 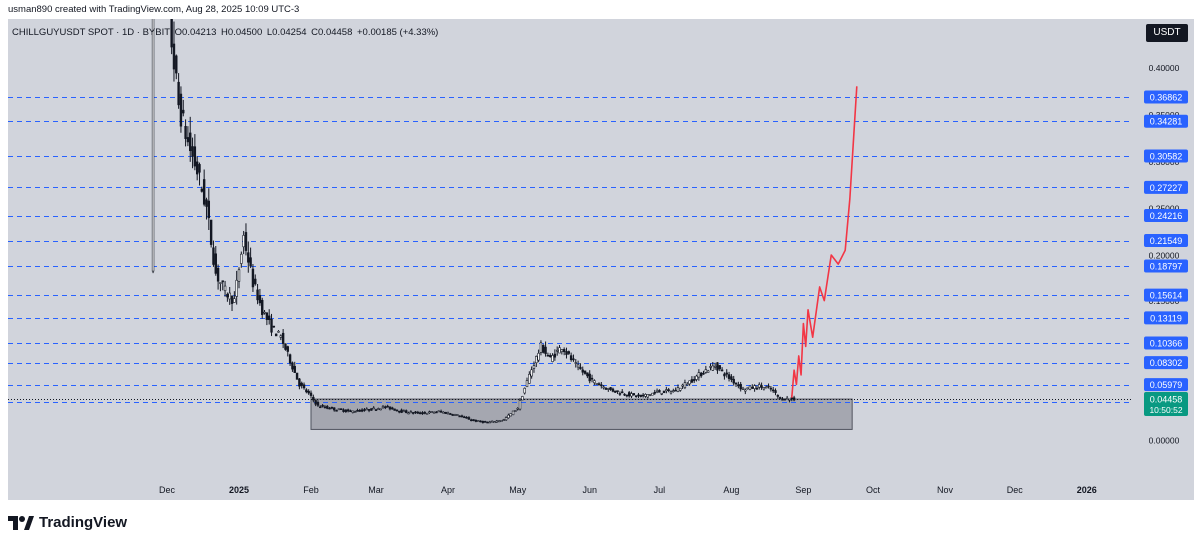 What do you see at coordinates (83, 522) in the screenshot?
I see `tradingview-brand: TradingView` at bounding box center [83, 522].